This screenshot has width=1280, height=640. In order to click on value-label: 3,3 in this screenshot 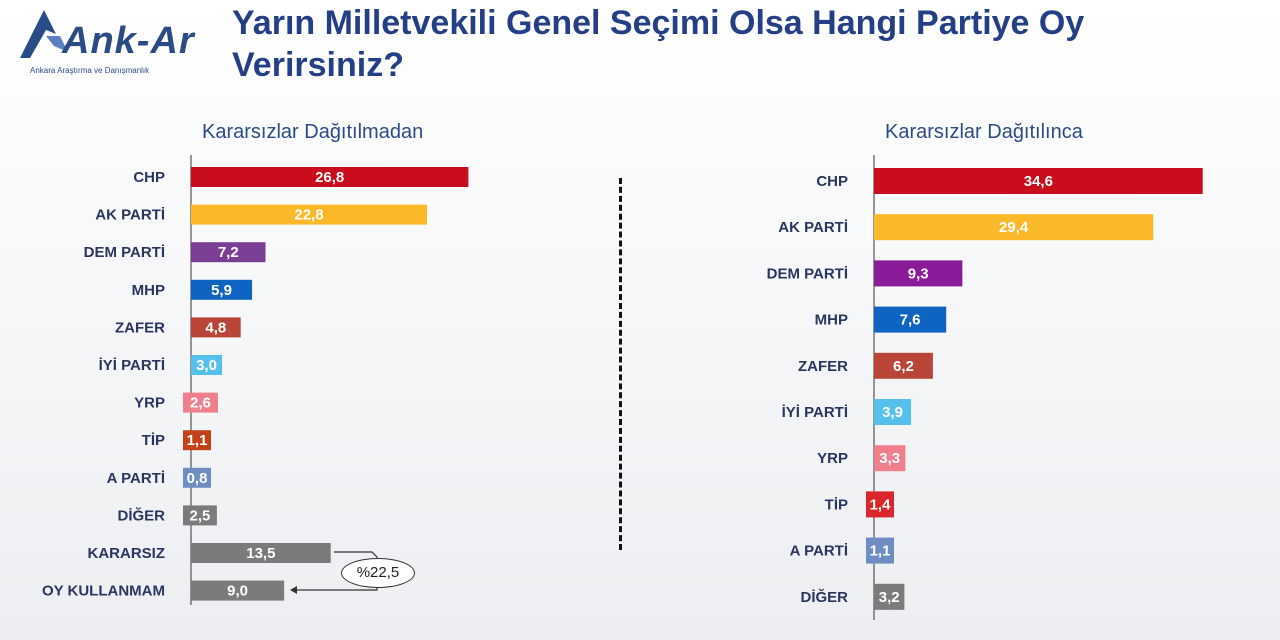, I will do `click(889, 458)`.